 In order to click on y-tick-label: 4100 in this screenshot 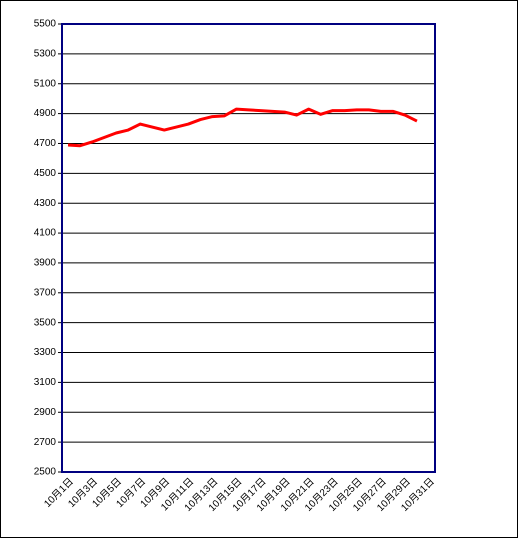, I will do `click(45, 233)`.